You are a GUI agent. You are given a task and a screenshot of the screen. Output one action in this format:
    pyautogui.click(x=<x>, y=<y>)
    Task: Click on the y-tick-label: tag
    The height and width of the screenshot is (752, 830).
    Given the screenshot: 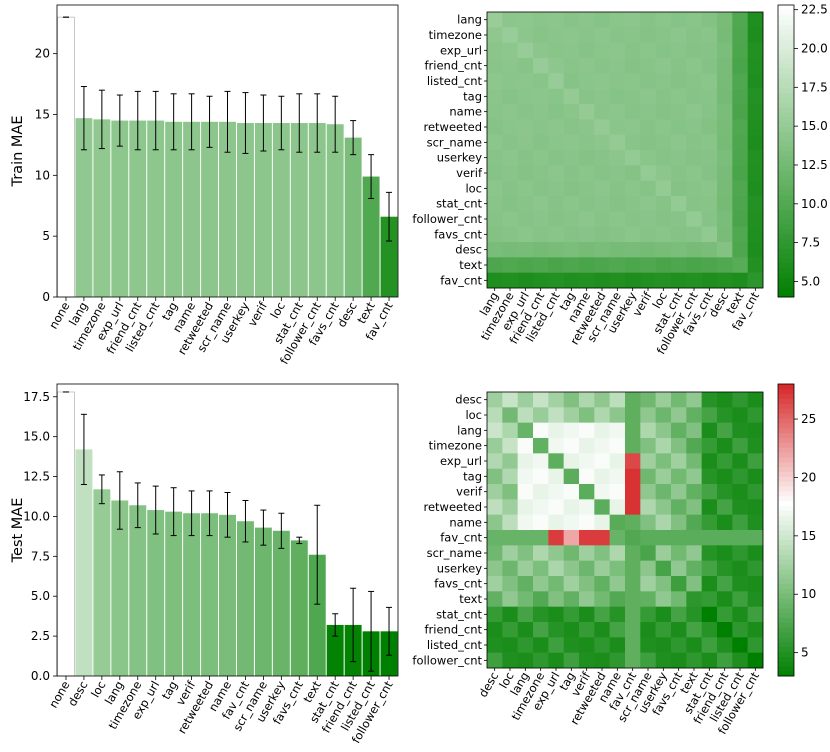 What is the action you would take?
    pyautogui.click(x=472, y=96)
    